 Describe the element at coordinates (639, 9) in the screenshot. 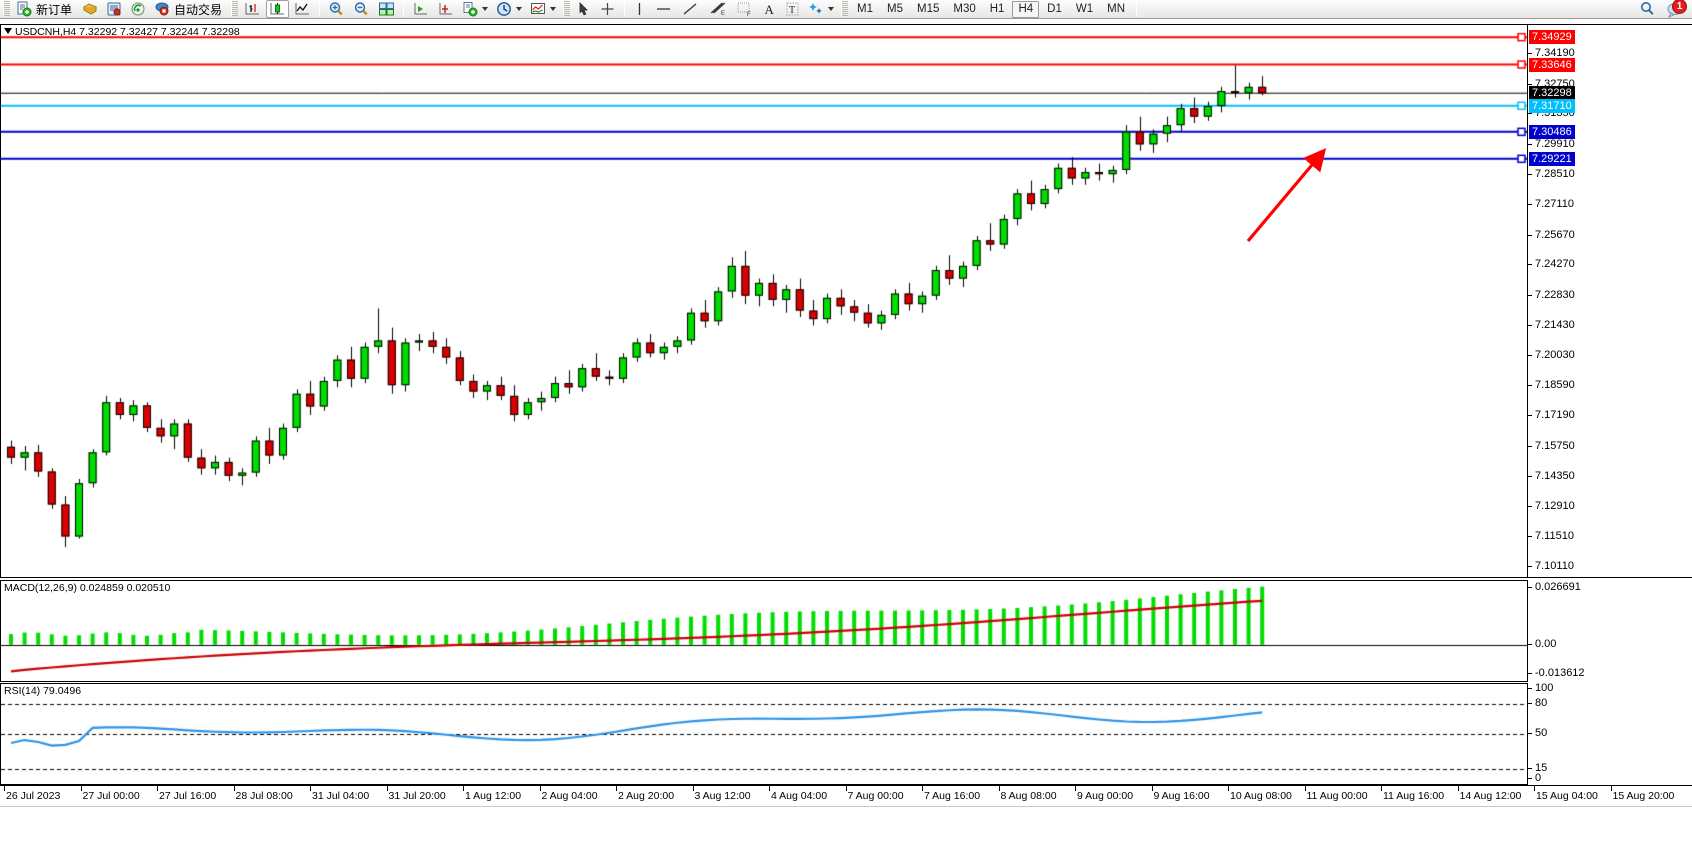

I see `vertical-line-button` at that location.